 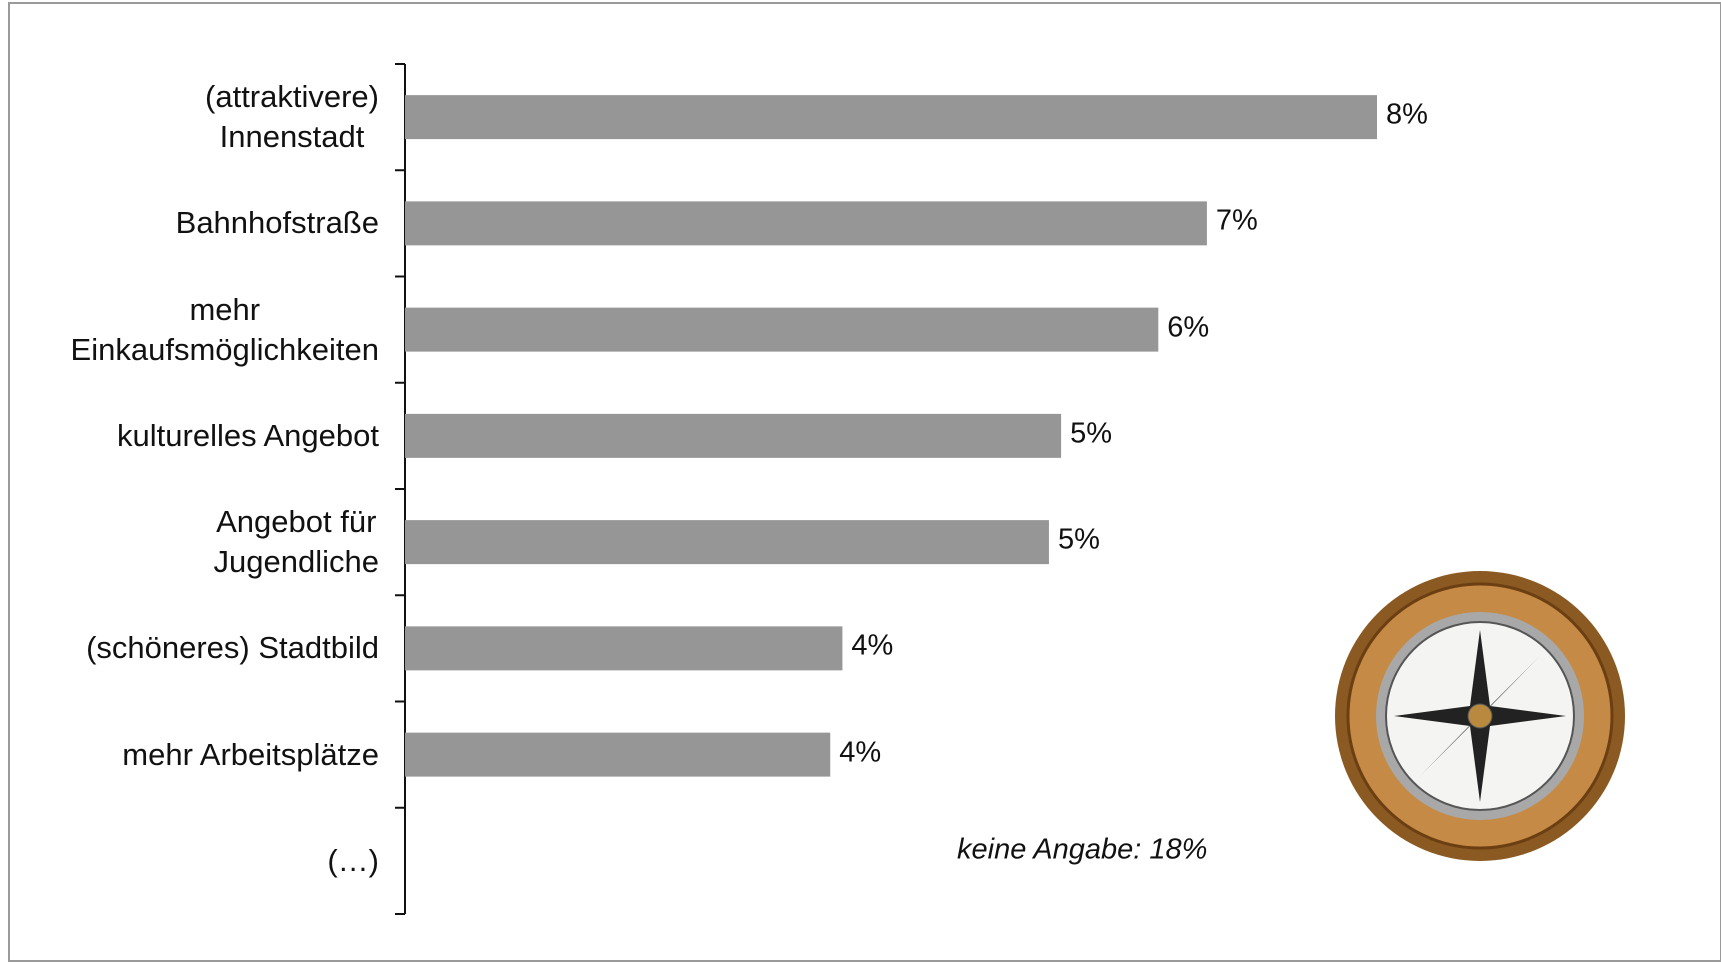 What do you see at coordinates (248, 435) in the screenshot?
I see `category-label: kulturelles Angebot` at bounding box center [248, 435].